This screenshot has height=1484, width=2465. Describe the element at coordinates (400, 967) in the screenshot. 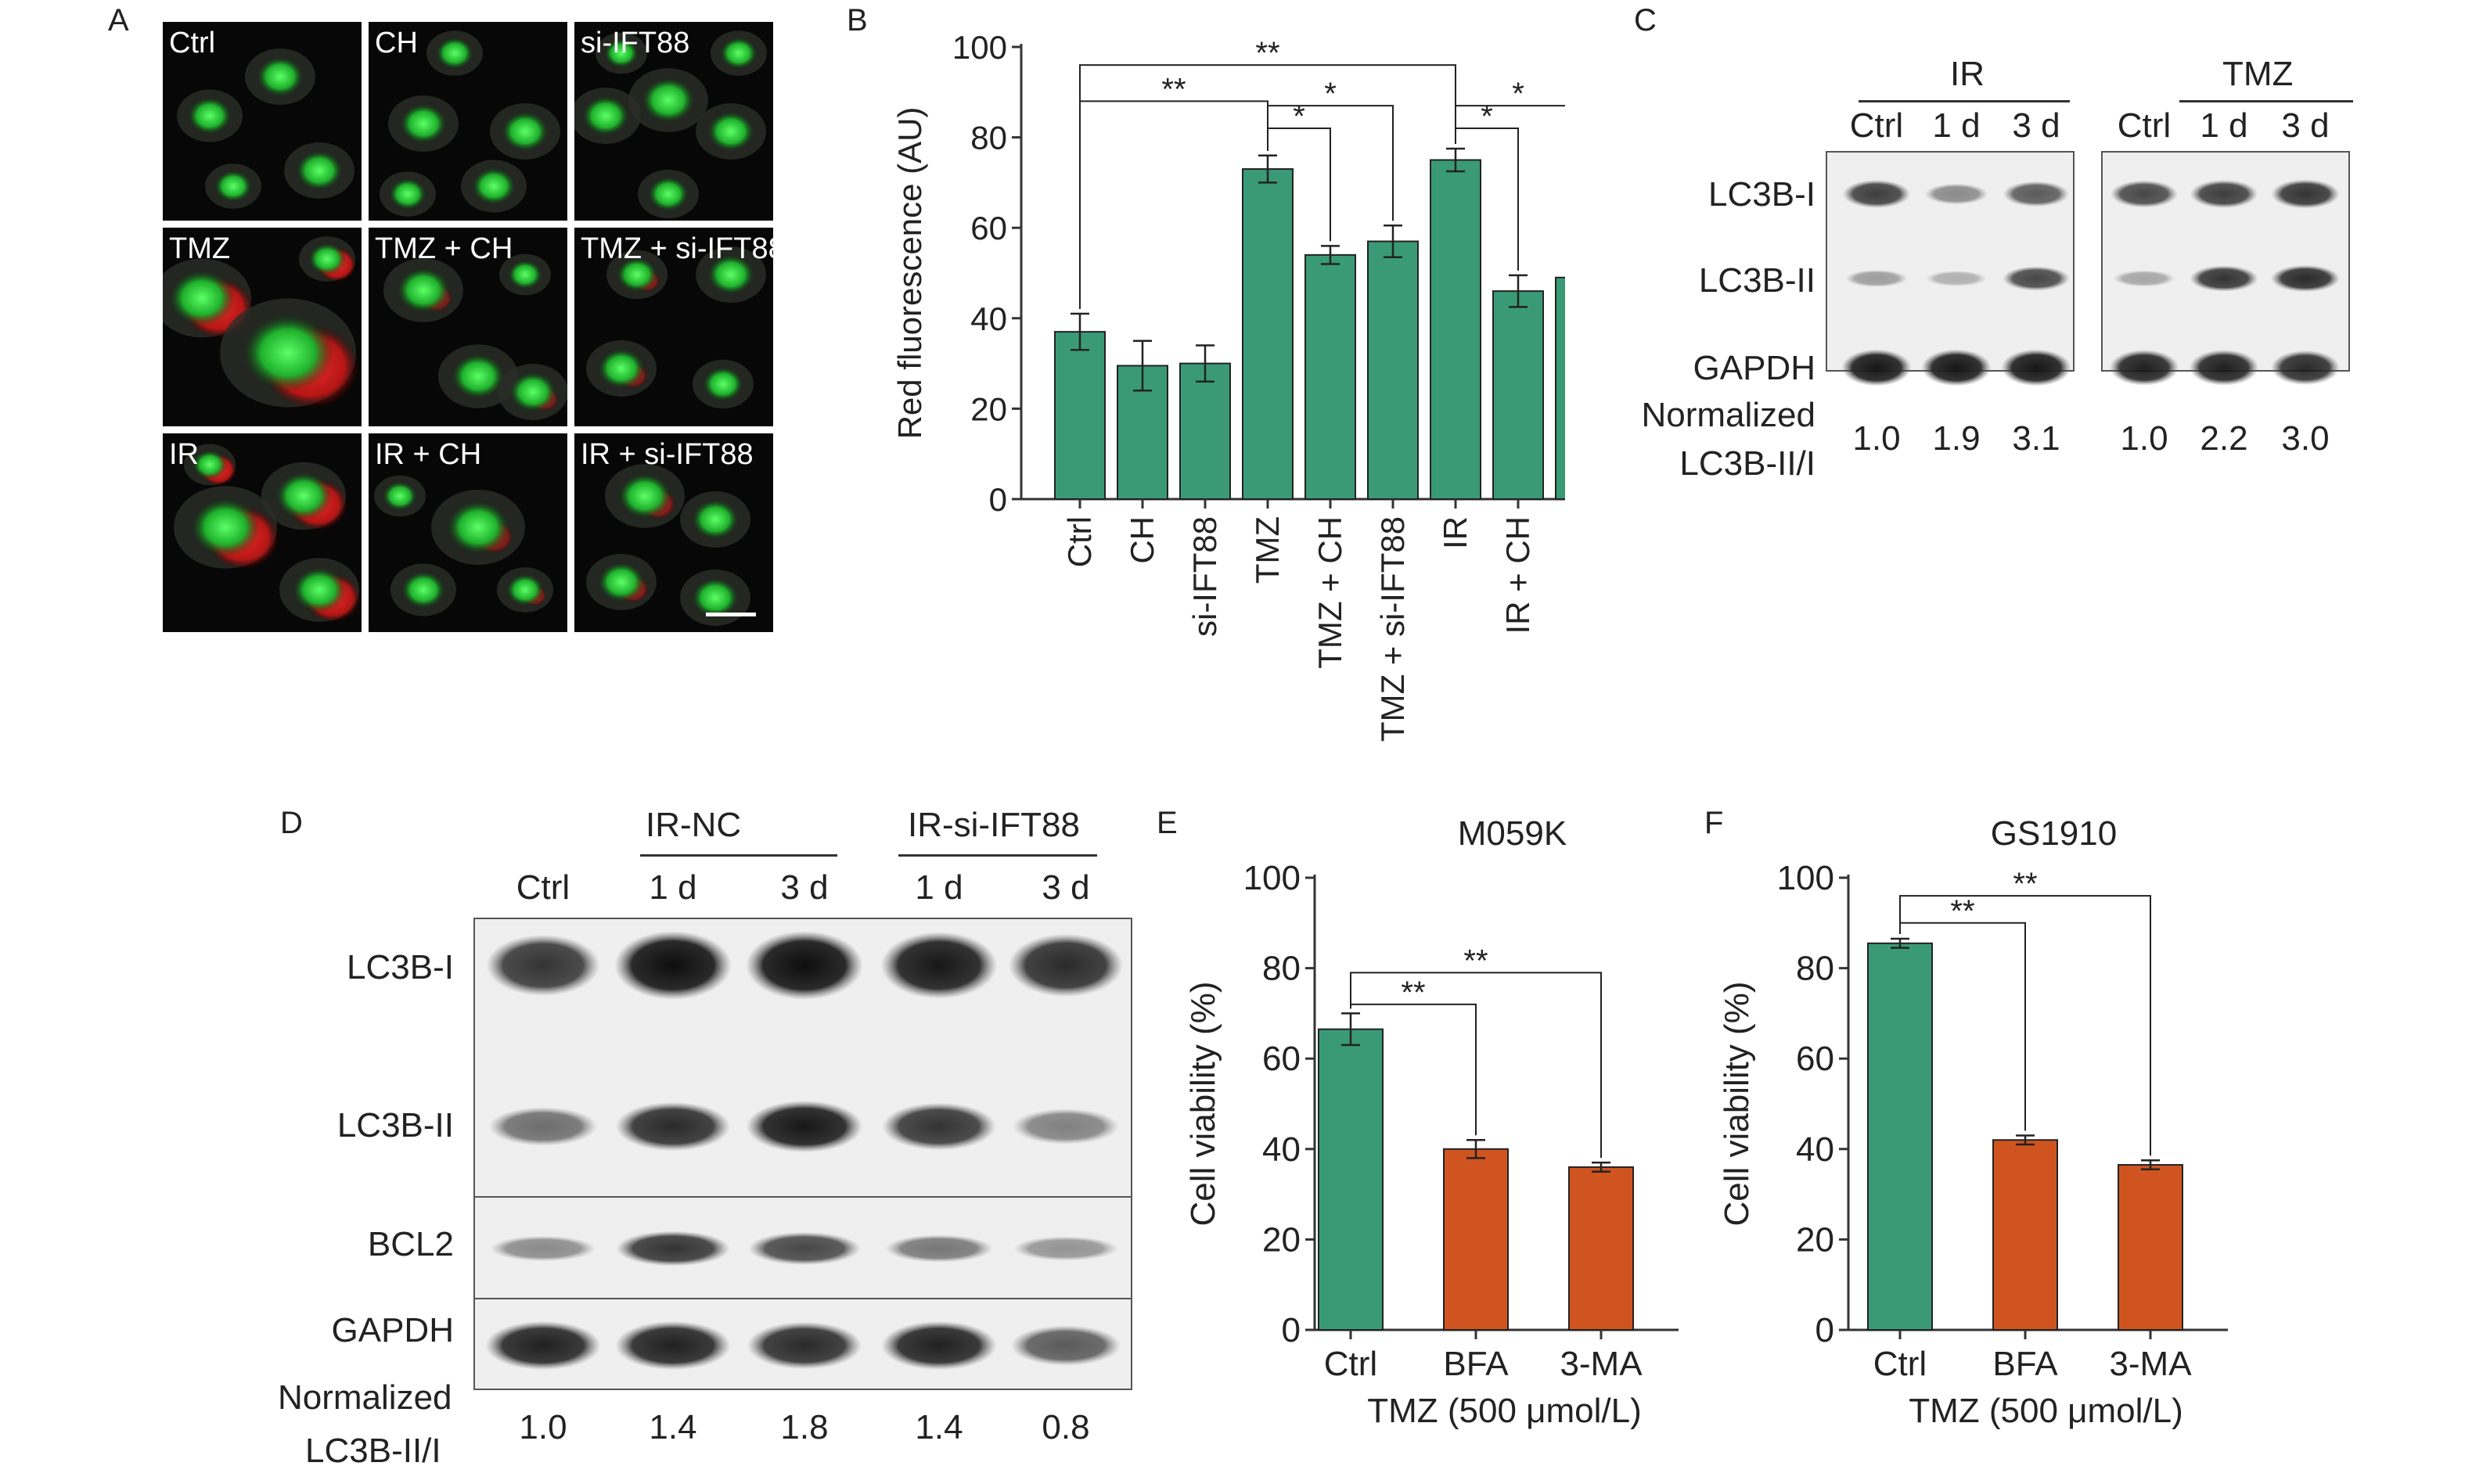

I see `d-row-label-lc3b-i: LC3B-I` at that location.